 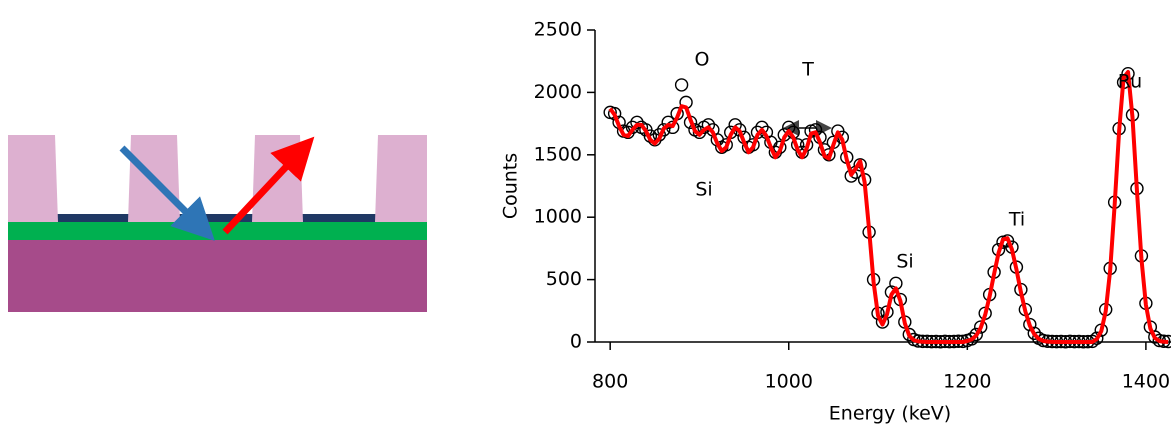 What do you see at coordinates (702, 60) in the screenshot?
I see `annotation: O` at bounding box center [702, 60].